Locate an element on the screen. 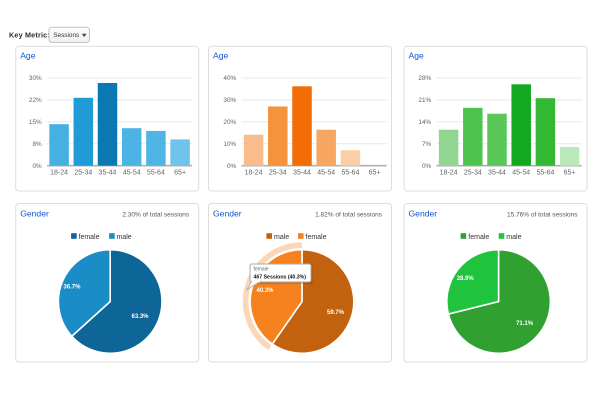 The height and width of the screenshot is (405, 600). svg-text: 28.9% is located at coordinates (466, 279).